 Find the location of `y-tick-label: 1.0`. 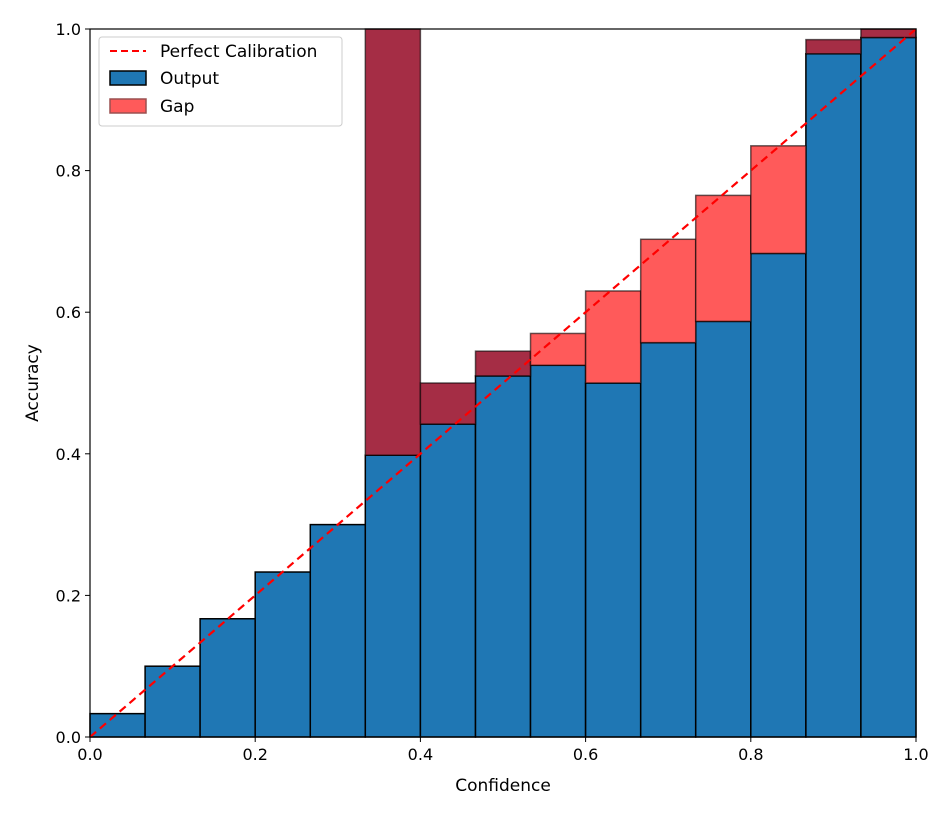

y-tick-label: 1.0 is located at coordinates (68, 29).